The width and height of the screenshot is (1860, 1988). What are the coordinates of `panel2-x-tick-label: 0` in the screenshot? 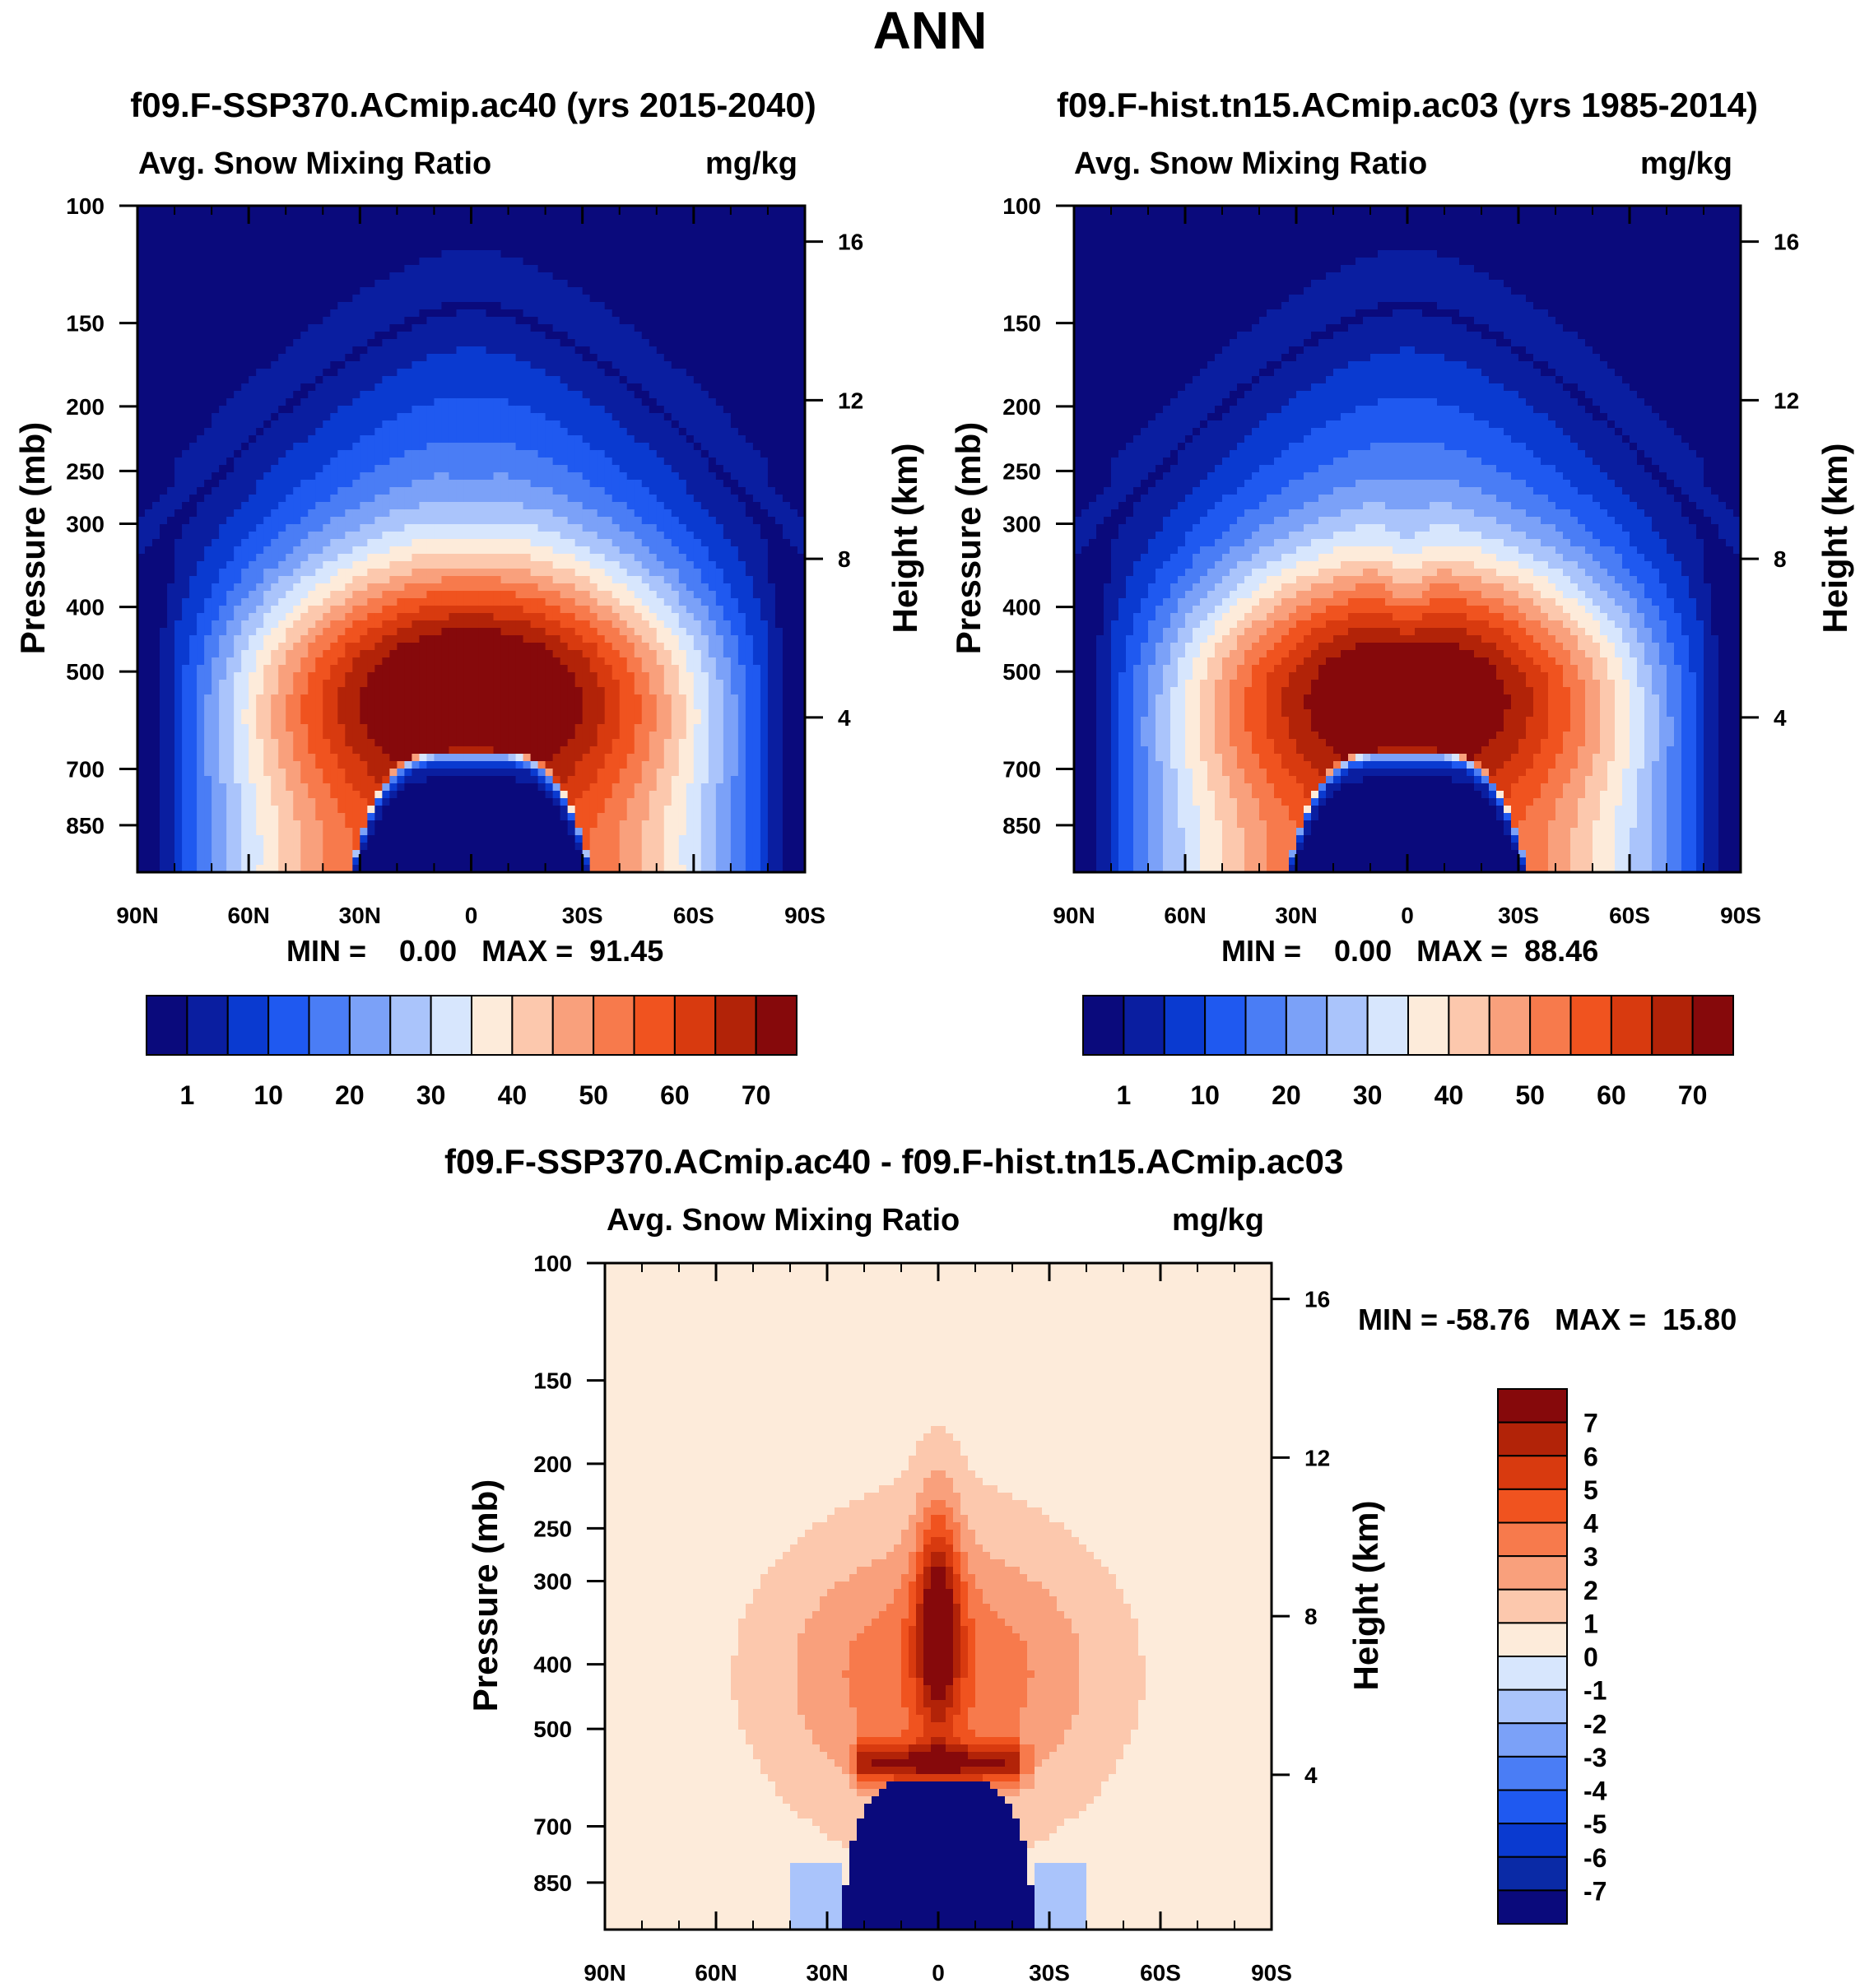 It's located at (1407, 915).